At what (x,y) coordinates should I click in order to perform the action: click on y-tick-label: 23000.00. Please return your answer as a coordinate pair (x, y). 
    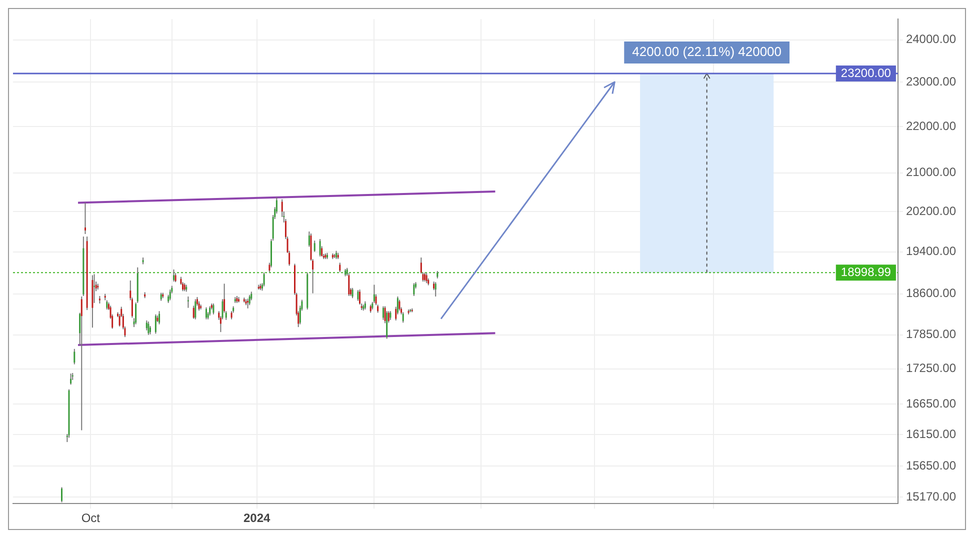
    Looking at the image, I should click on (931, 81).